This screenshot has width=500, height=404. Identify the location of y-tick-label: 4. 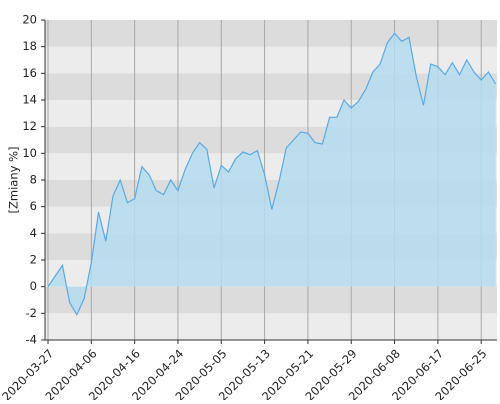
(33, 233).